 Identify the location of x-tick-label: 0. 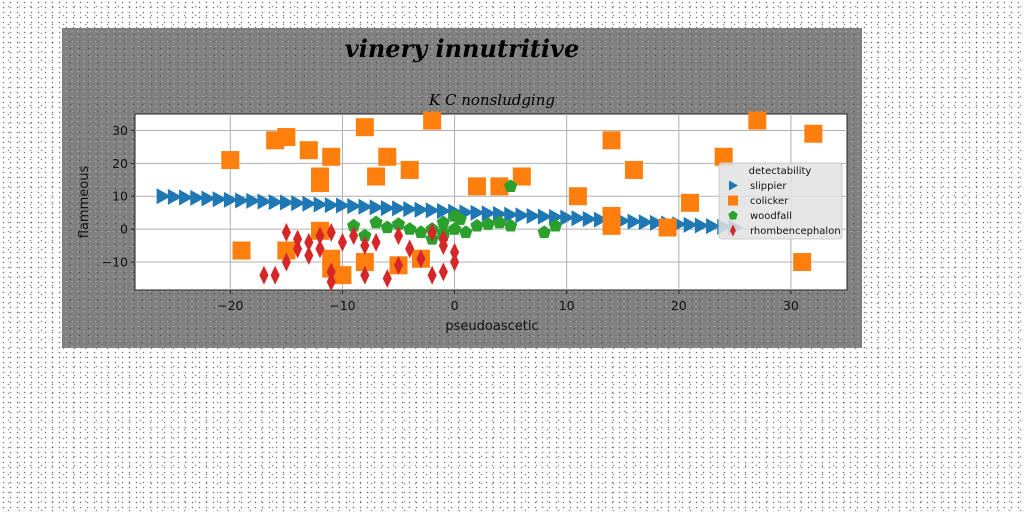
(455, 305).